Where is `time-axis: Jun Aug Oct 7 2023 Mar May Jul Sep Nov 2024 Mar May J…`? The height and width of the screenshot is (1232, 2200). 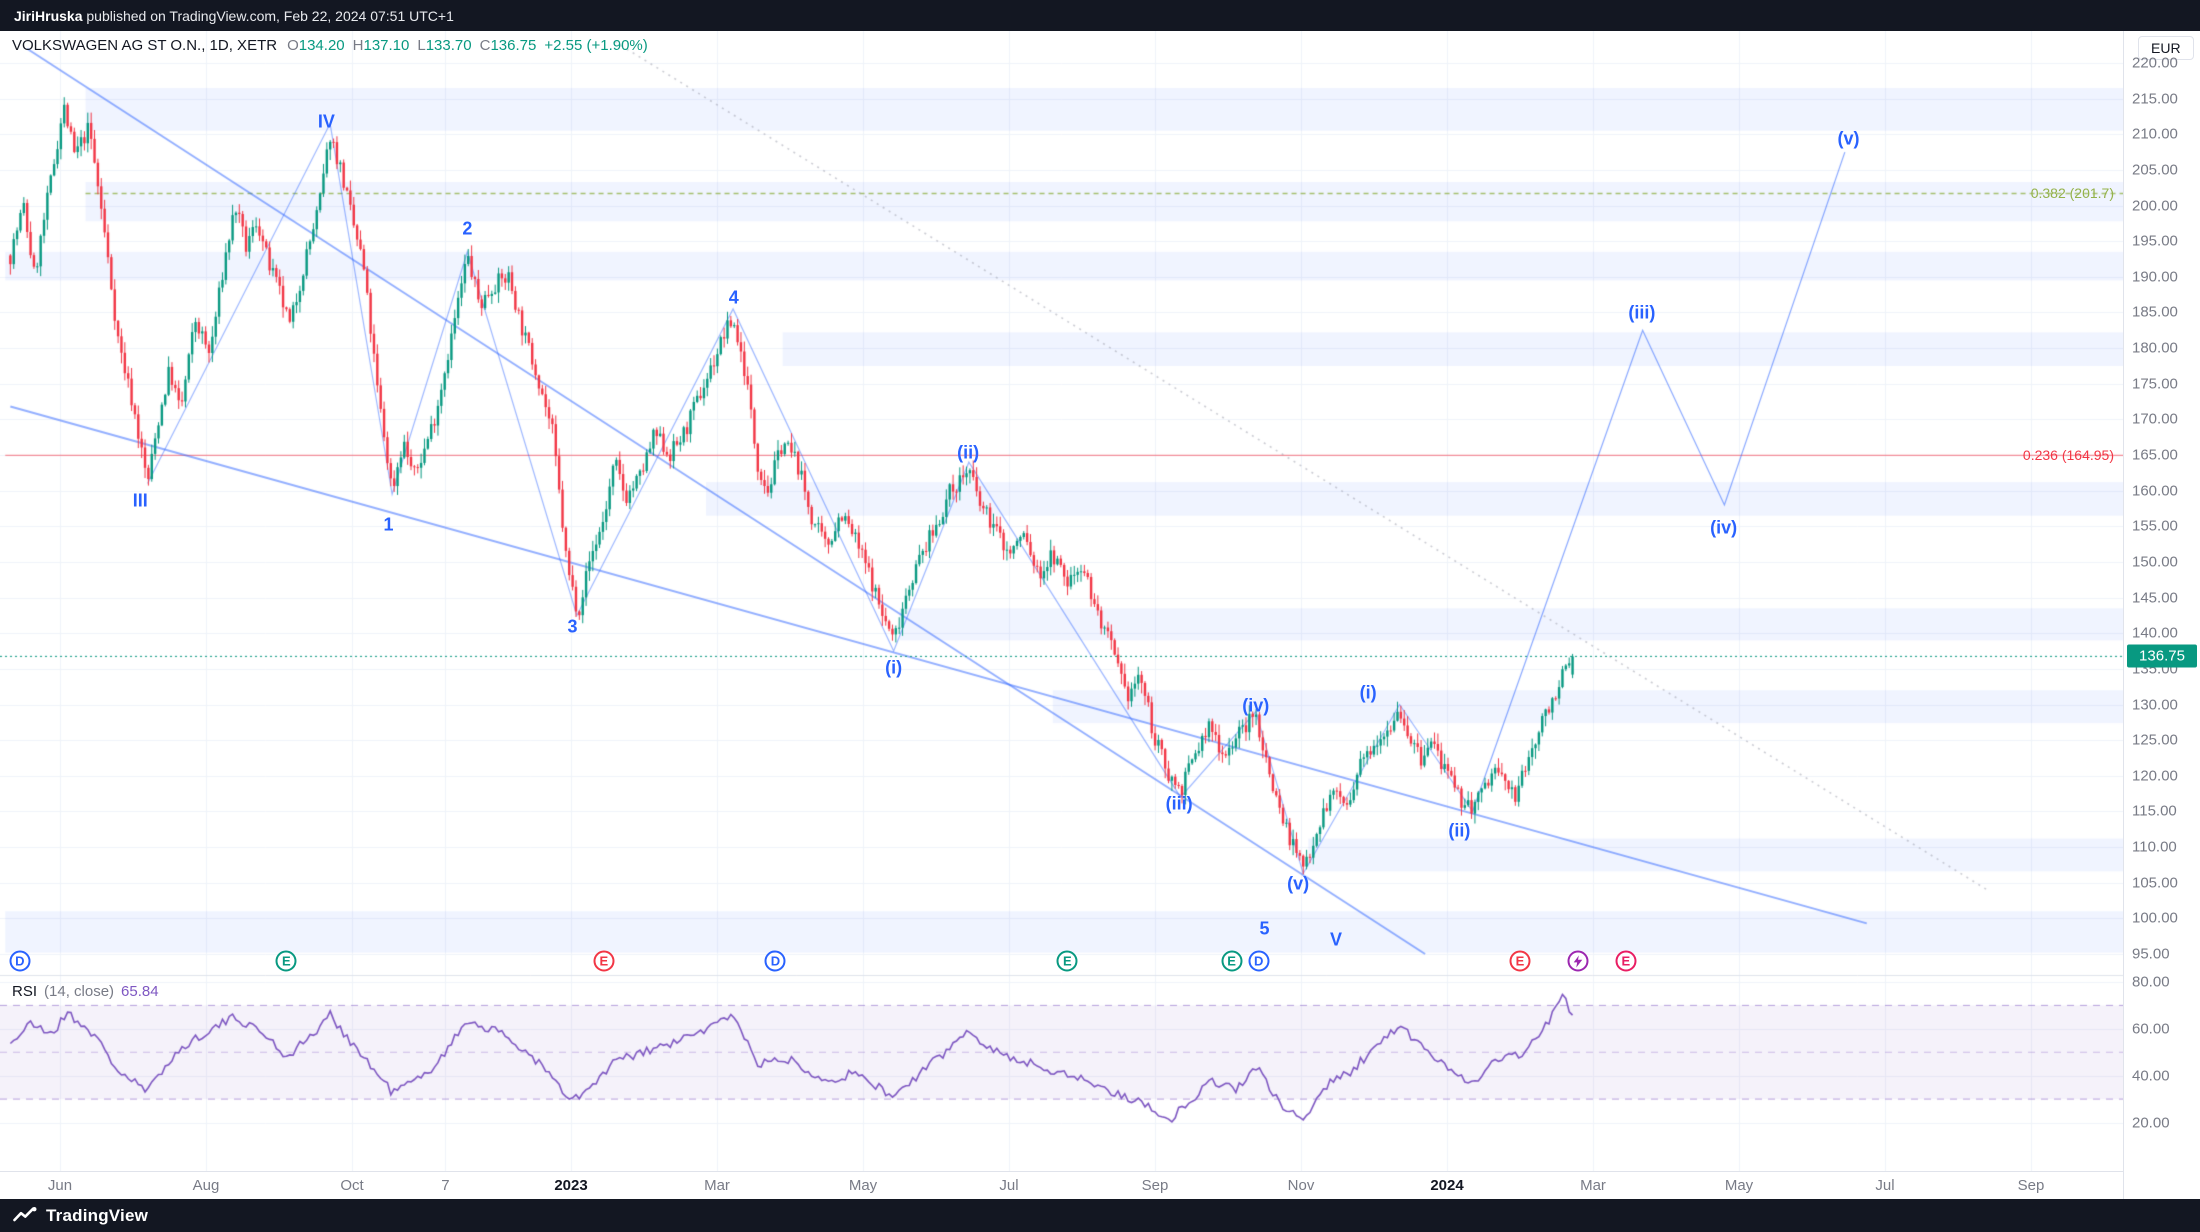 time-axis: Jun Aug Oct 7 2023 Mar May Jul Sep Nov 2024 Mar May J… is located at coordinates (1061, 1185).